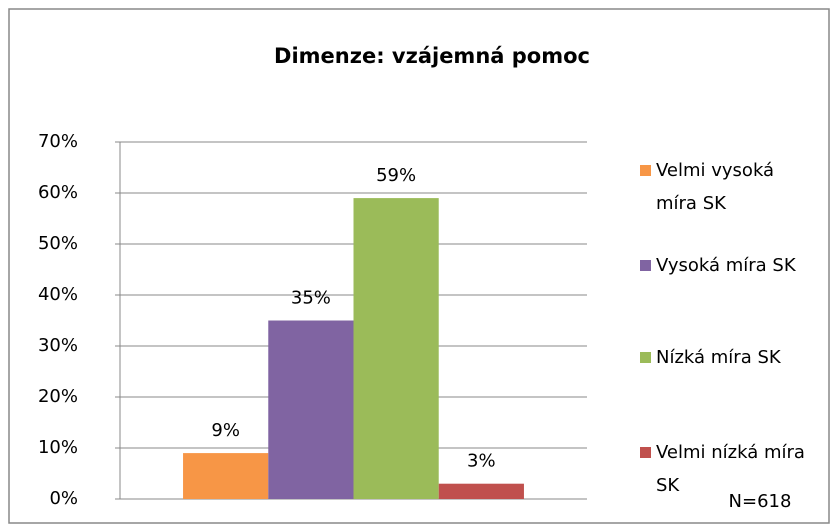 The image size is (838, 532). What do you see at coordinates (58, 396) in the screenshot?
I see `y-tick-label: 20%` at bounding box center [58, 396].